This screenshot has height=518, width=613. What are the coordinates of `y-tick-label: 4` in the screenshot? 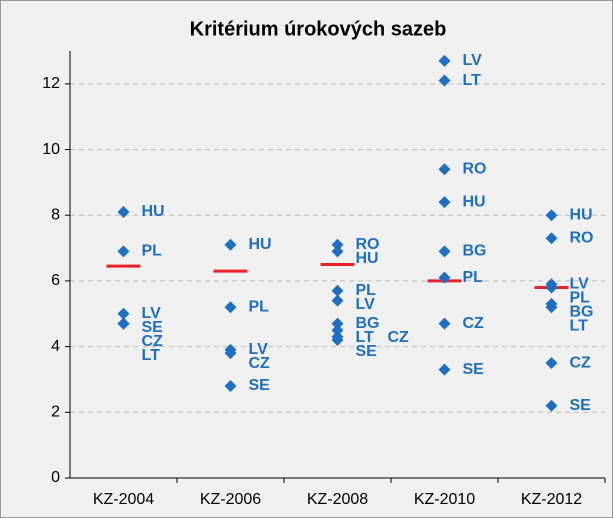 It's located at (55, 346).